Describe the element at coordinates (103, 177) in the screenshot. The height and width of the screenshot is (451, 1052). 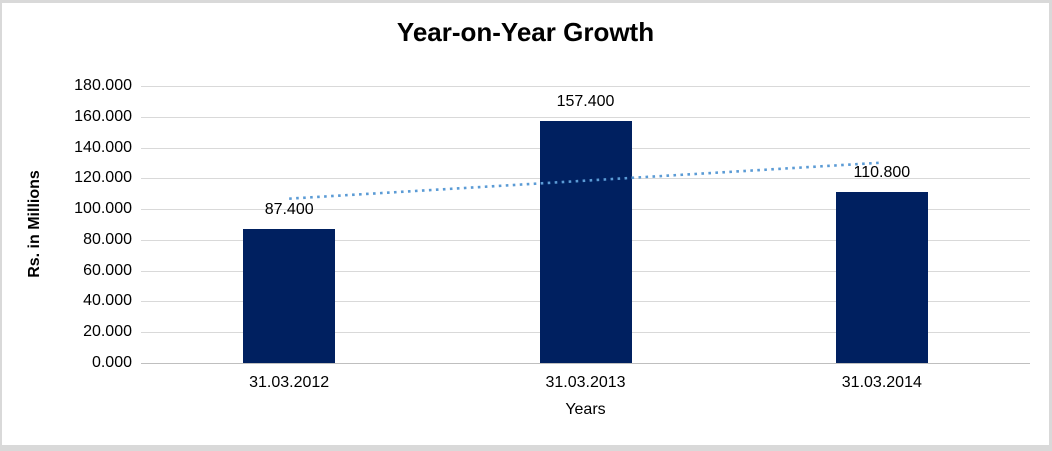
I see `y-tick-label: 120.000` at that location.